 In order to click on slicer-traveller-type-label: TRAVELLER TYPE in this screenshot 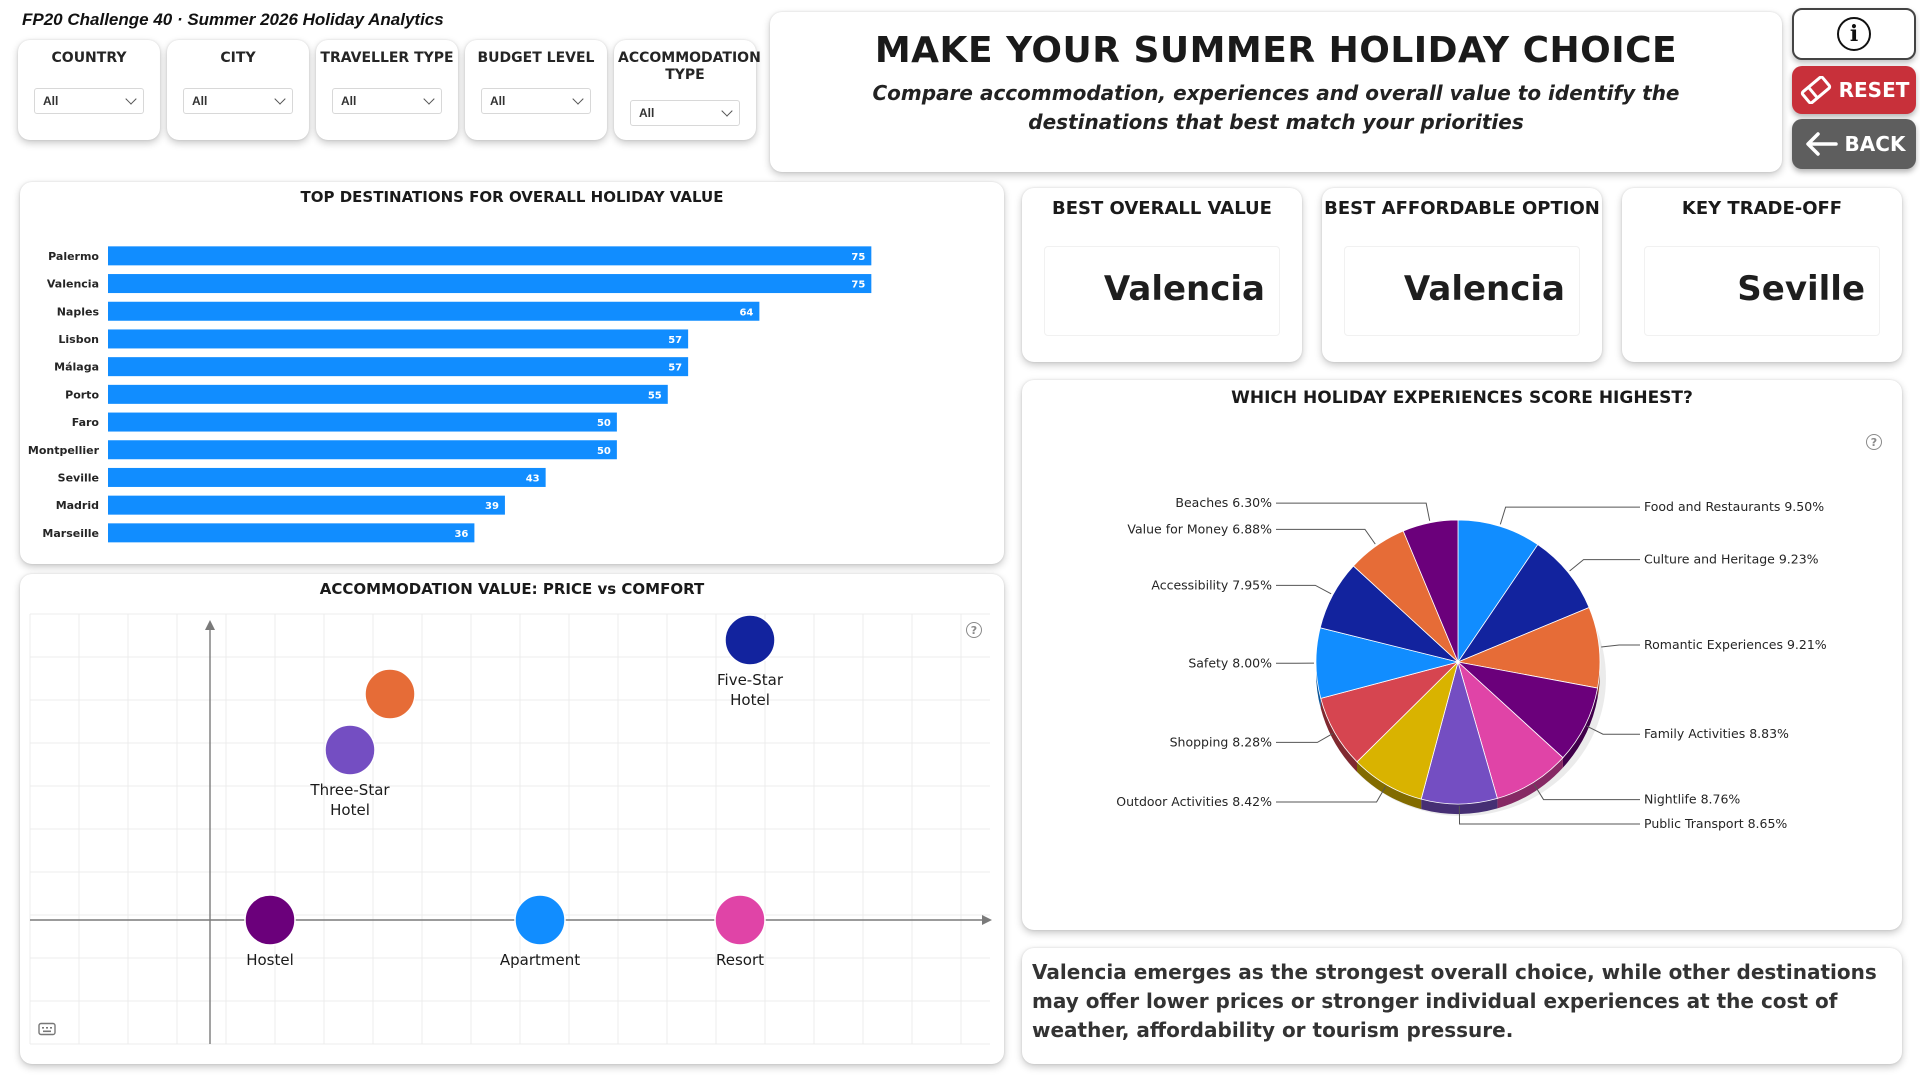, I will do `click(387, 58)`.